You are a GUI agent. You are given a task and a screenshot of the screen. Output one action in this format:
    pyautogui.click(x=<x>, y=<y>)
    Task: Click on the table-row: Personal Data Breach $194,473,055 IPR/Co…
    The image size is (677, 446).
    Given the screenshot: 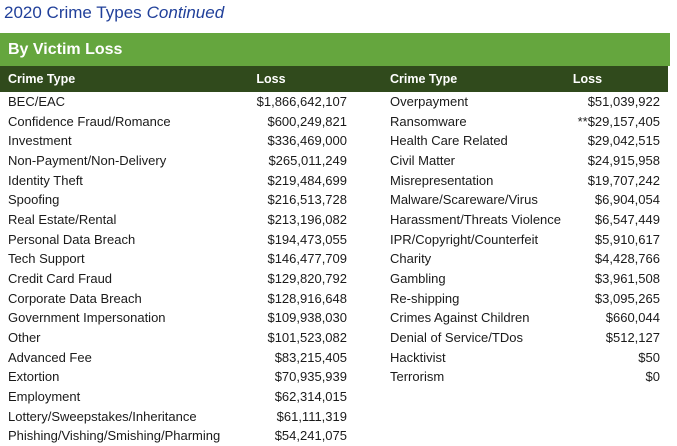 What is the action you would take?
    pyautogui.click(x=338, y=240)
    